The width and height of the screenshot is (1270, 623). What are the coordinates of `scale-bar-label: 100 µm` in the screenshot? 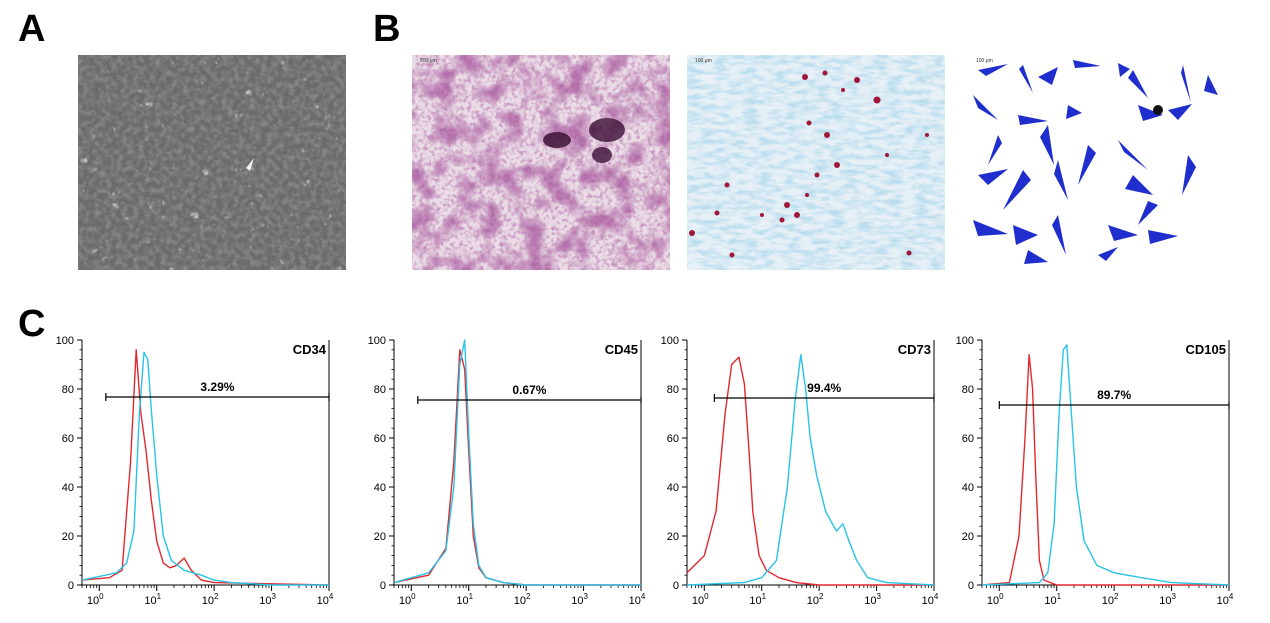 It's located at (984, 61).